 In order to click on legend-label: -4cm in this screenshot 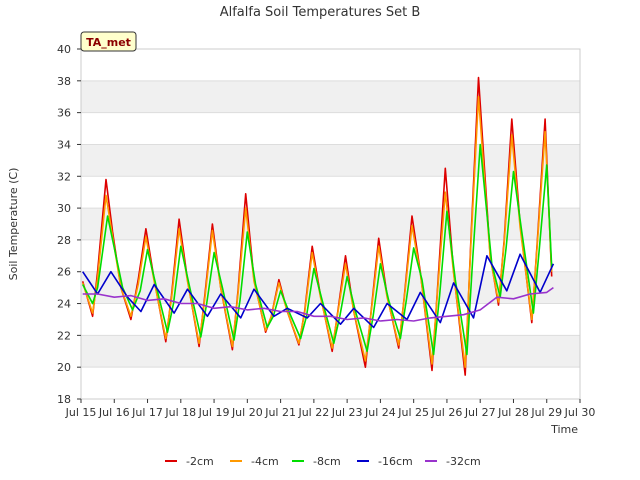, I will do `click(265, 461)`.